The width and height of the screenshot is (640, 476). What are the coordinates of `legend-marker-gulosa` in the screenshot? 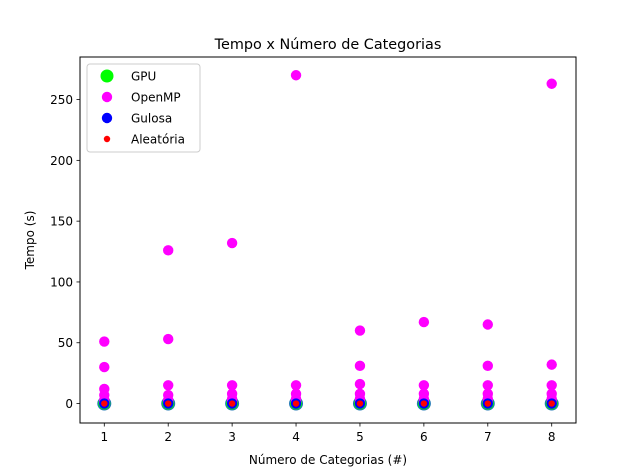 It's located at (107, 118).